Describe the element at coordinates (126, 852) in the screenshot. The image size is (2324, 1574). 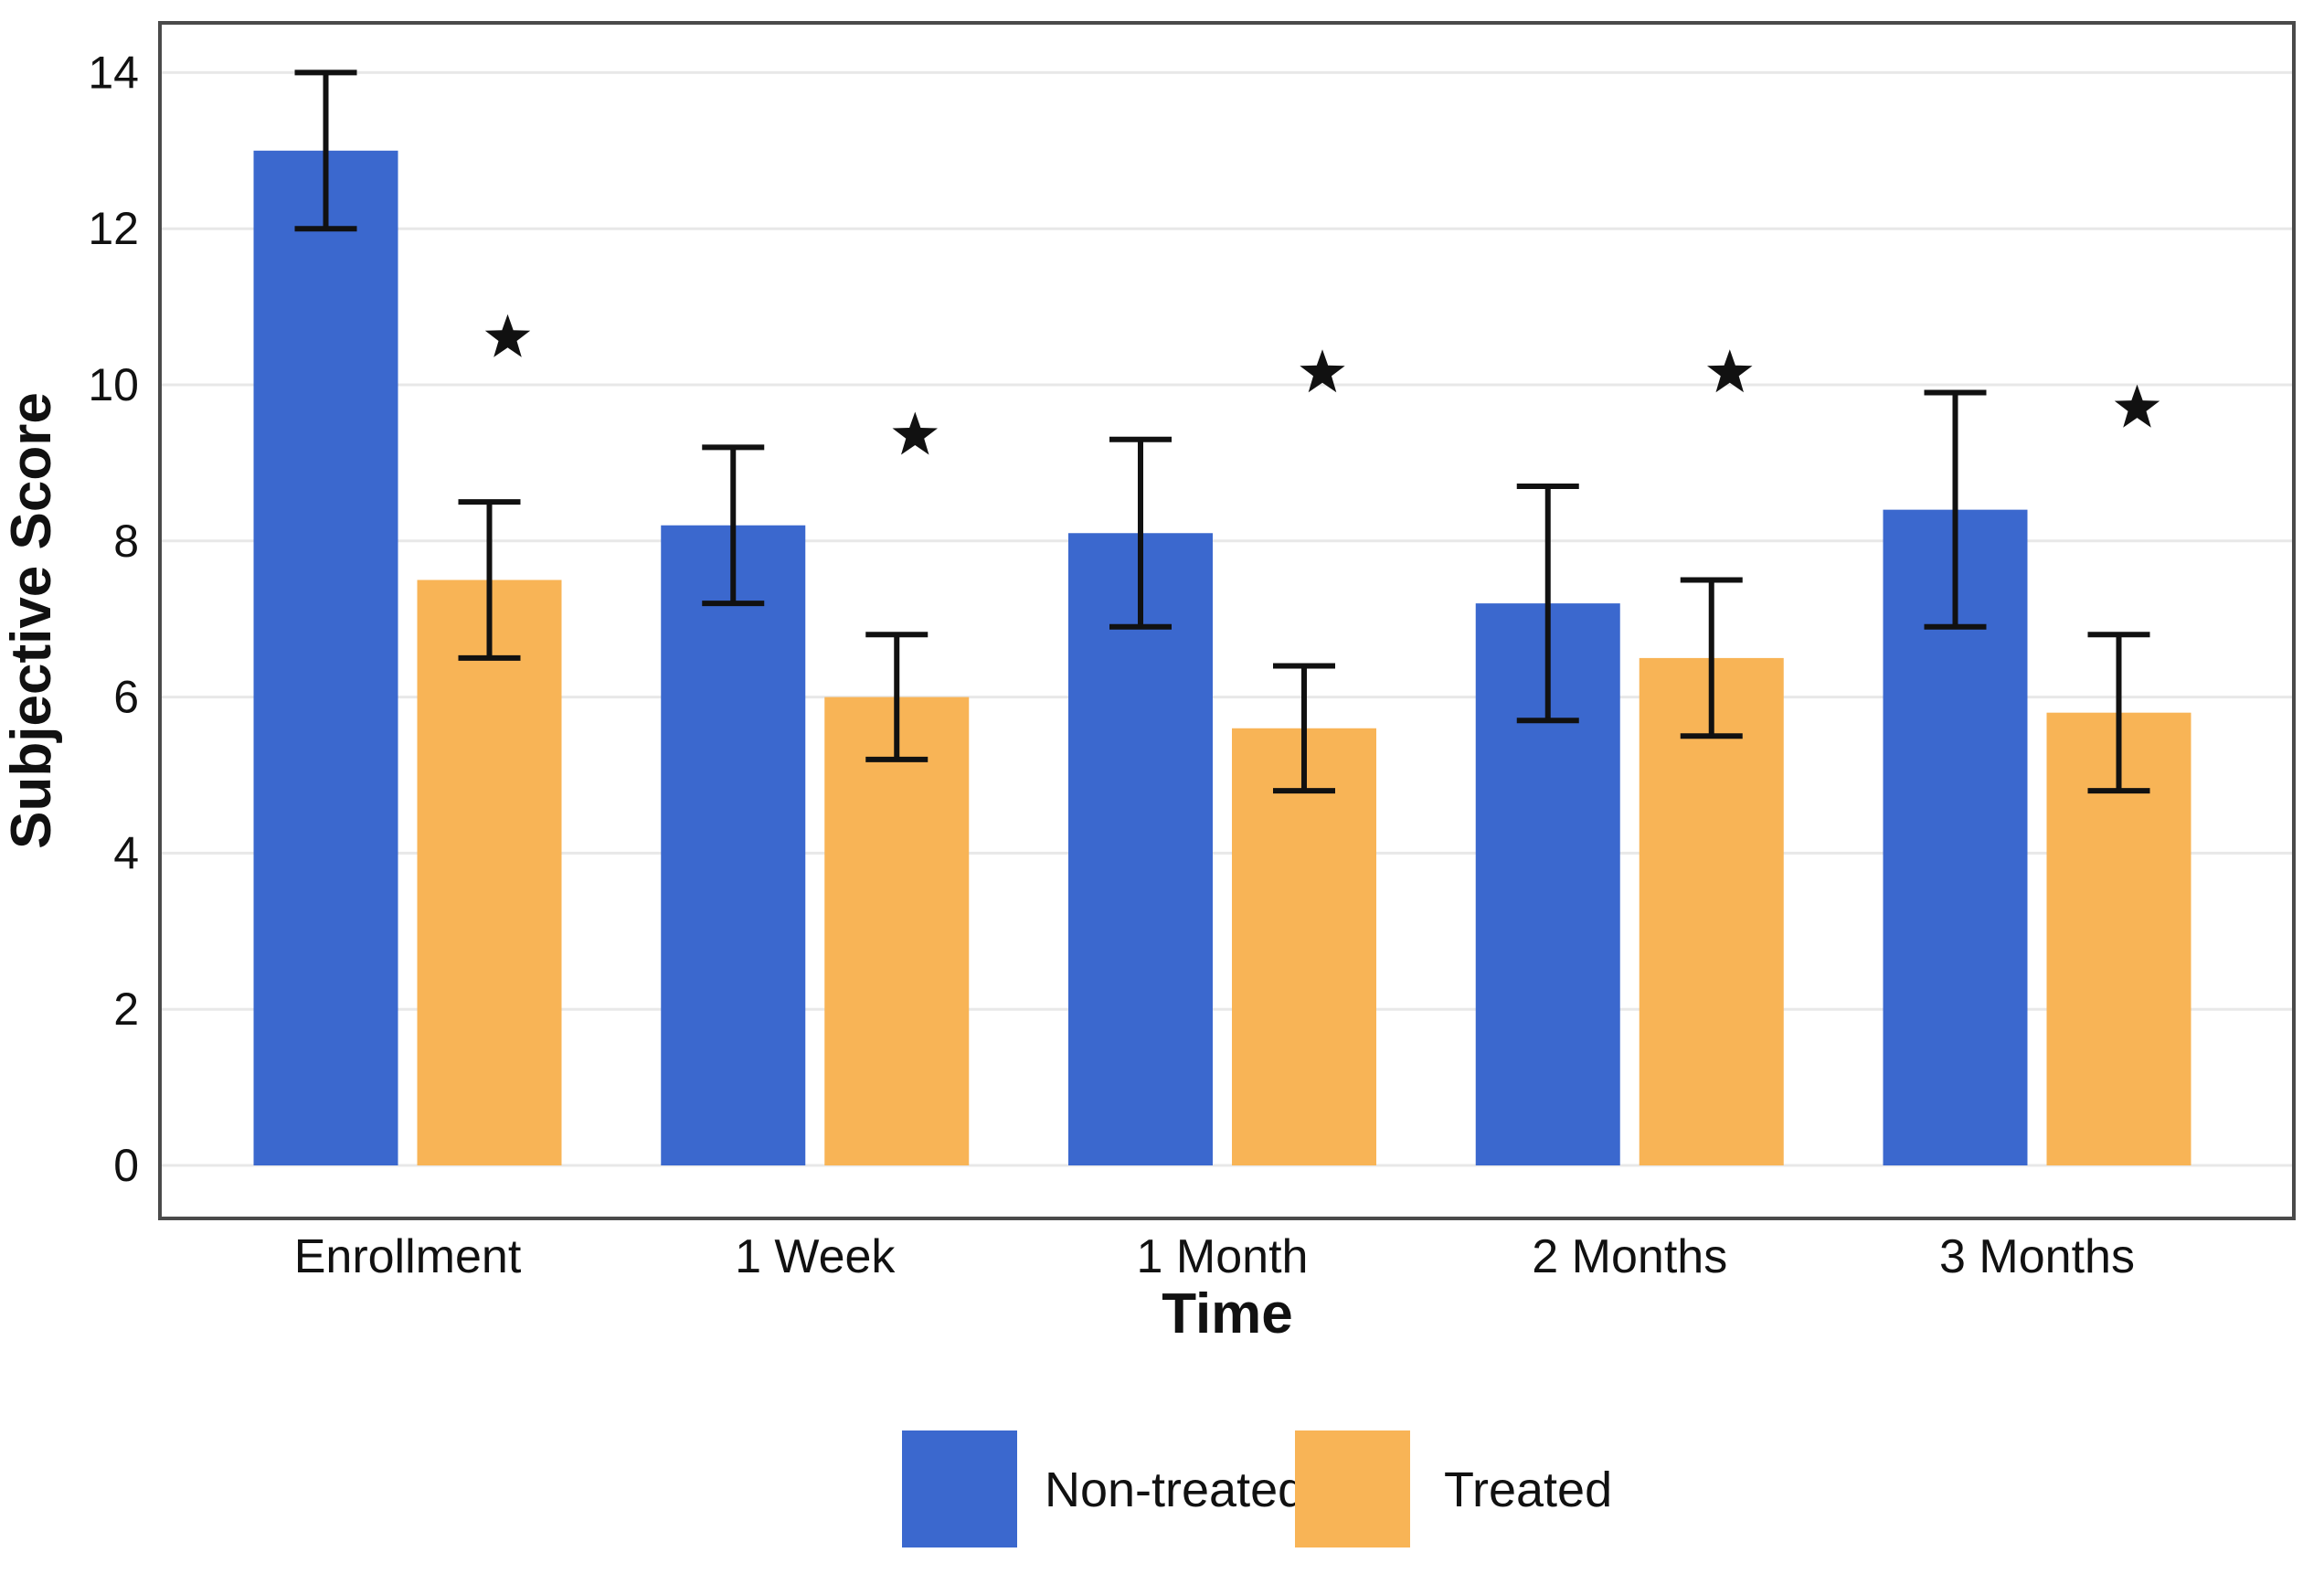
I see `y-tick-label: 4` at that location.